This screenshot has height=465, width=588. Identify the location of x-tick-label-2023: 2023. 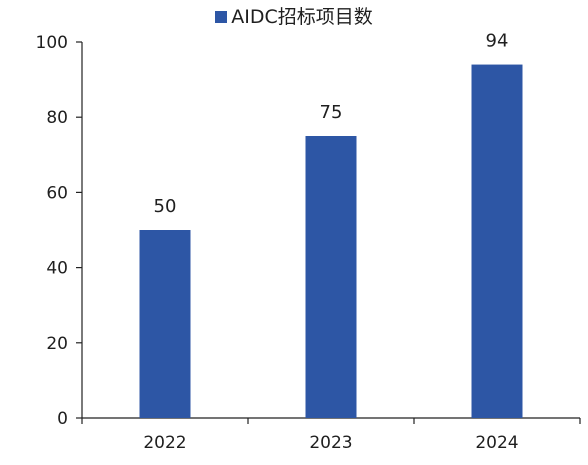
(330, 443).